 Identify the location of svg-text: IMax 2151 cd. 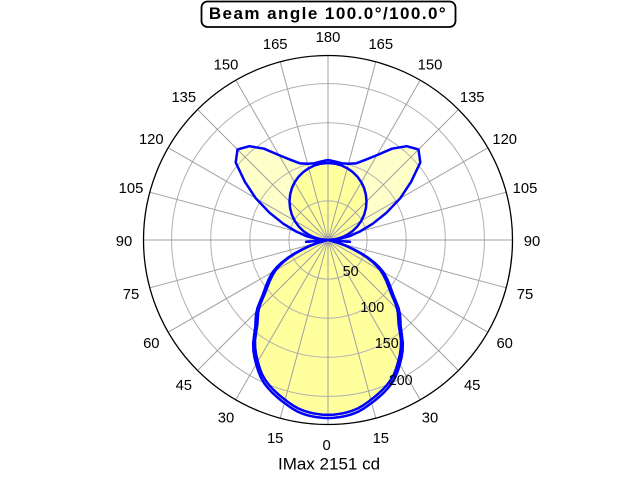
(329, 464).